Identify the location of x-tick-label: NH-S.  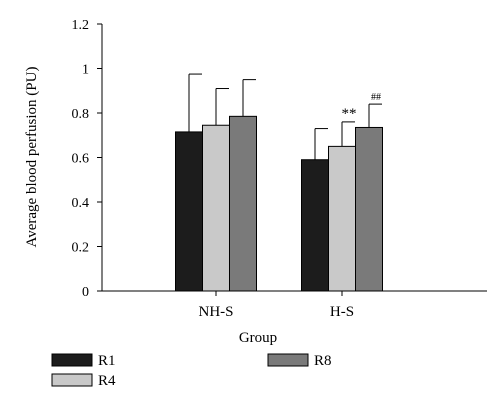
(215, 312).